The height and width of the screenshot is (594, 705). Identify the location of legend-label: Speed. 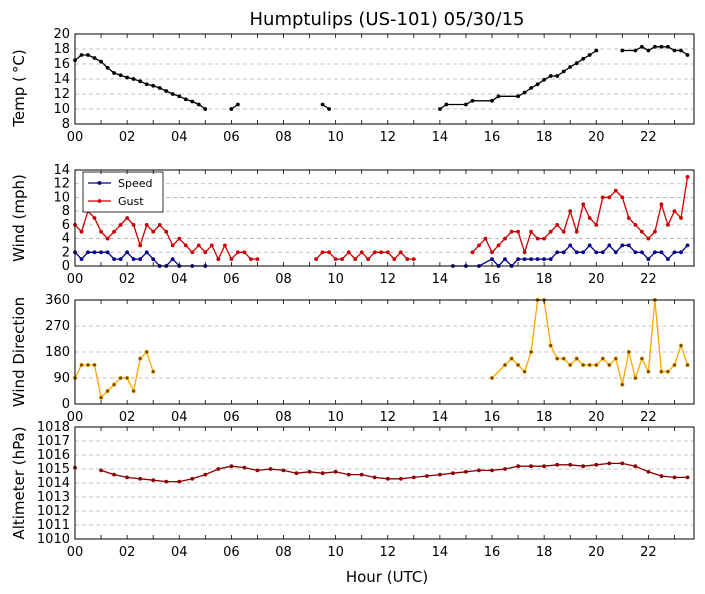
(135, 183).